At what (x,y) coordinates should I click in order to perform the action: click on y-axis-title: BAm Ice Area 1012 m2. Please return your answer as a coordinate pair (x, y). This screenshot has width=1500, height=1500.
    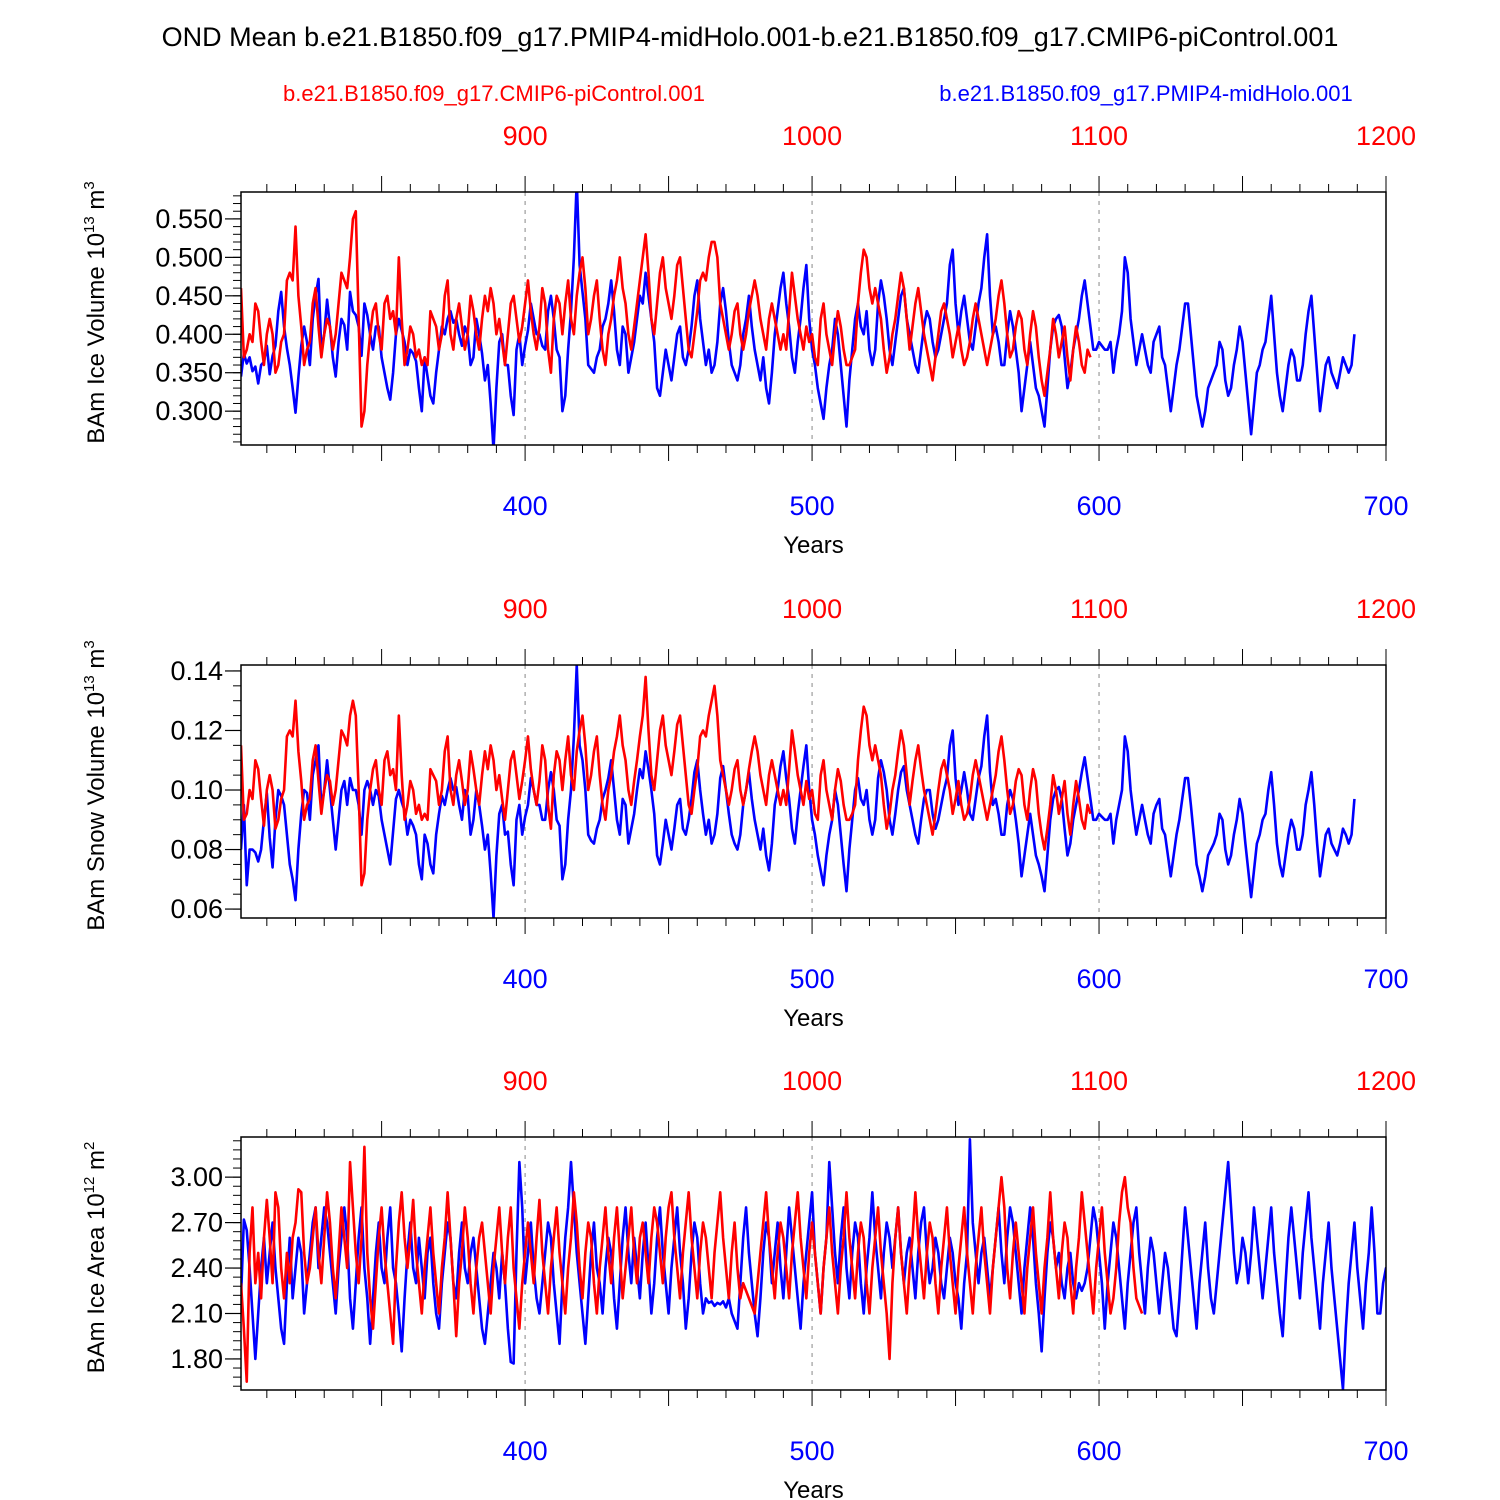
    Looking at the image, I should click on (95, 1258).